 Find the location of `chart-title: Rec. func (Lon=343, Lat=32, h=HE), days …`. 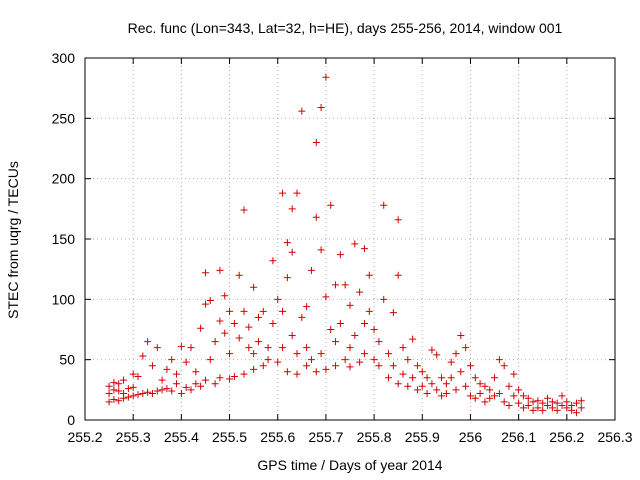

chart-title: Rec. func (Lon=343, Lat=32, h=HE), days … is located at coordinates (345, 28).